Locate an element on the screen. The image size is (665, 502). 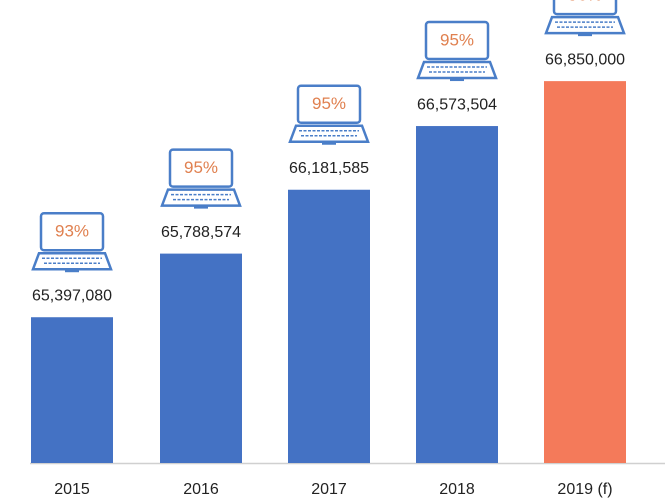
percentage-label: 96% is located at coordinates (585, 2).